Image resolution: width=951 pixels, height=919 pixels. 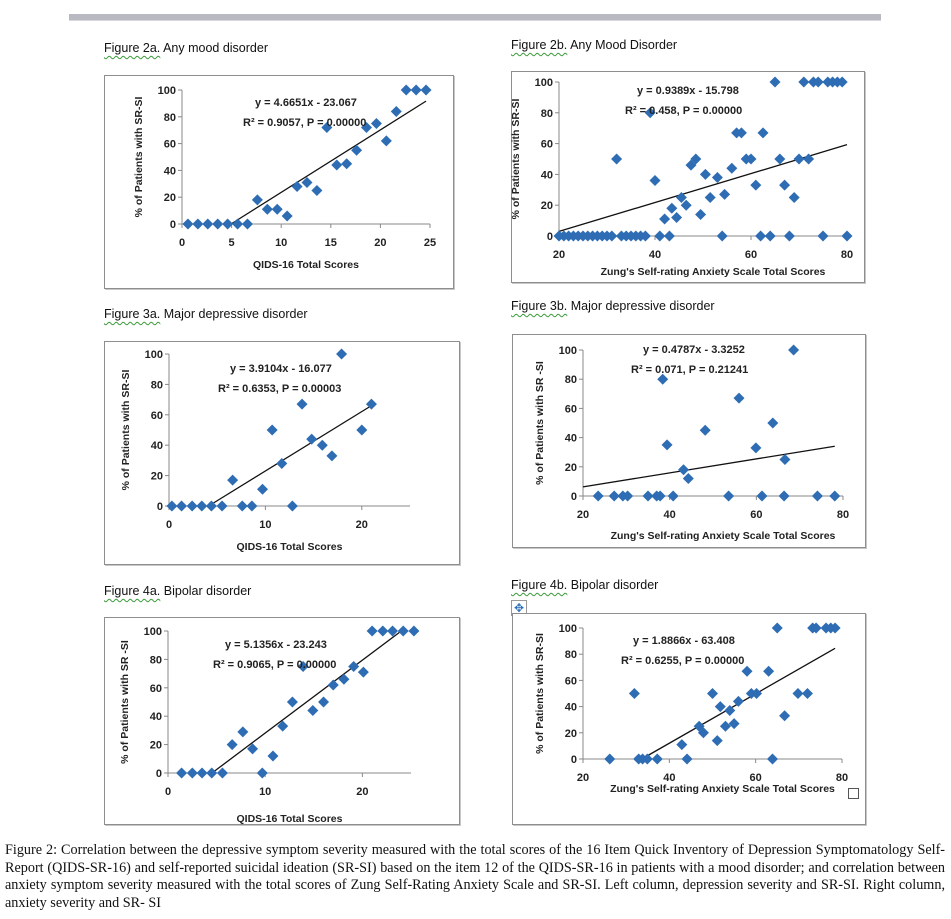 What do you see at coordinates (688, 91) in the screenshot?
I see `regression-equation: y = 0.9389x - 15.798` at bounding box center [688, 91].